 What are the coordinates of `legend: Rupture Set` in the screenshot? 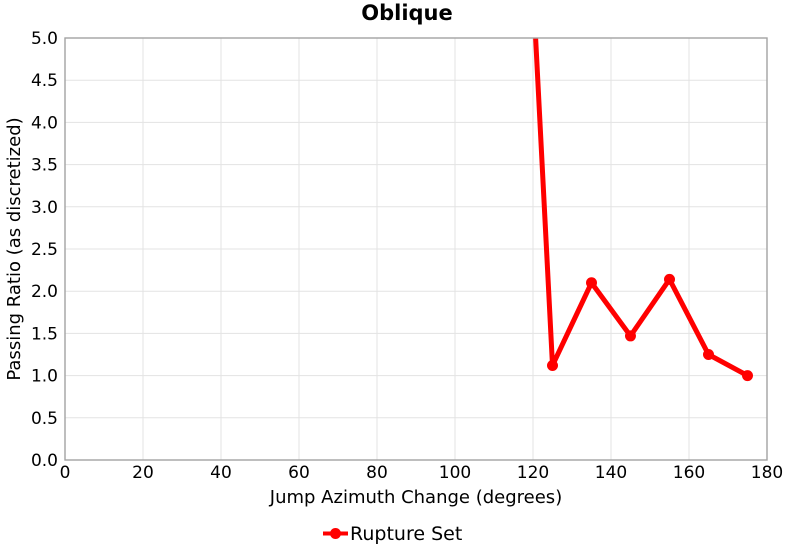 It's located at (392, 534).